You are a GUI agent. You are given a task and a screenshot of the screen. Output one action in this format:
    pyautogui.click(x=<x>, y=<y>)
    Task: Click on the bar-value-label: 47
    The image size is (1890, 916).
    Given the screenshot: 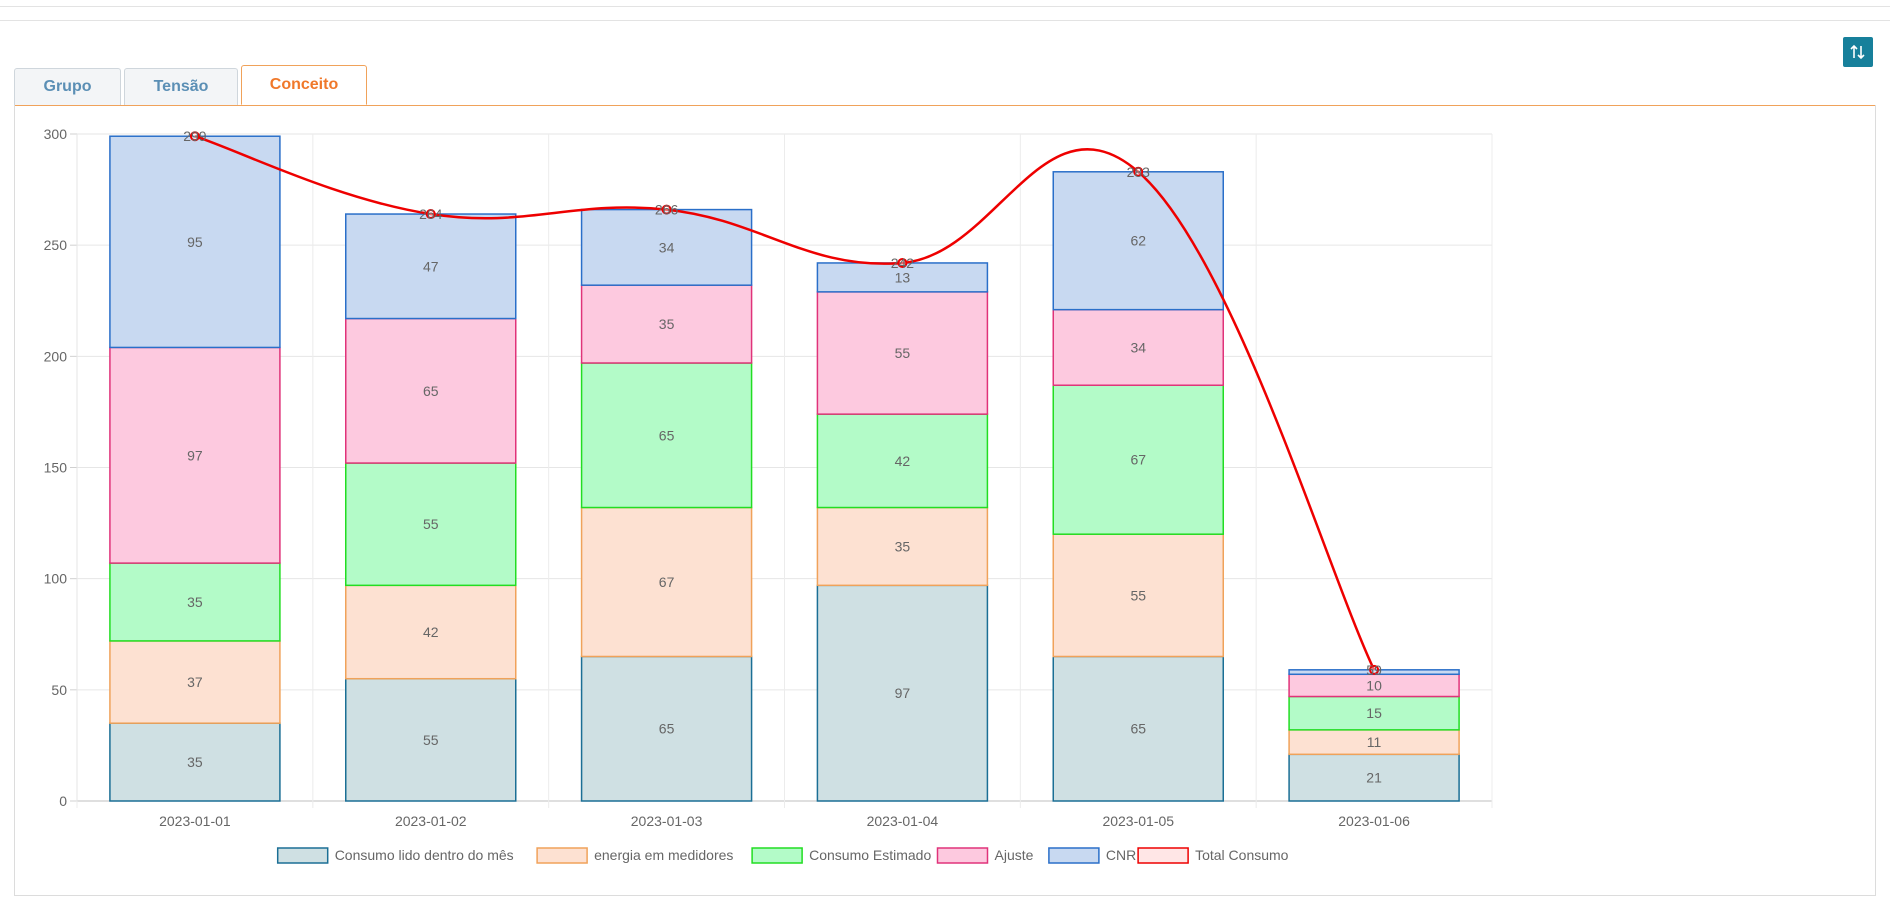 What is the action you would take?
    pyautogui.click(x=431, y=266)
    